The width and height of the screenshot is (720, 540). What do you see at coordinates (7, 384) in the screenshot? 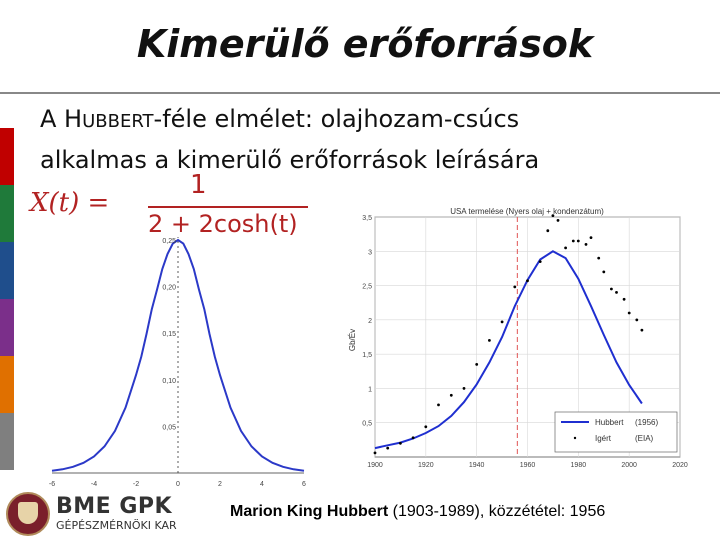
I see `accent-stripe-orange` at bounding box center [7, 384].